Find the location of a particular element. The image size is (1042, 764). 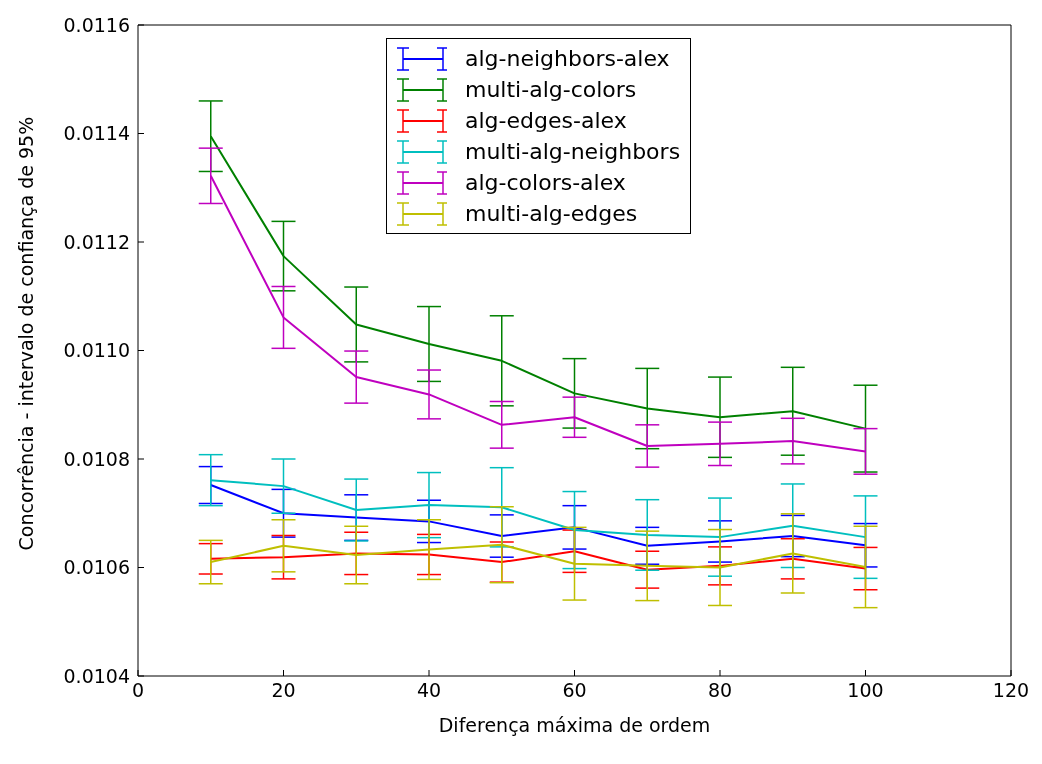

x-tick-label: 40 is located at coordinates (429, 690).